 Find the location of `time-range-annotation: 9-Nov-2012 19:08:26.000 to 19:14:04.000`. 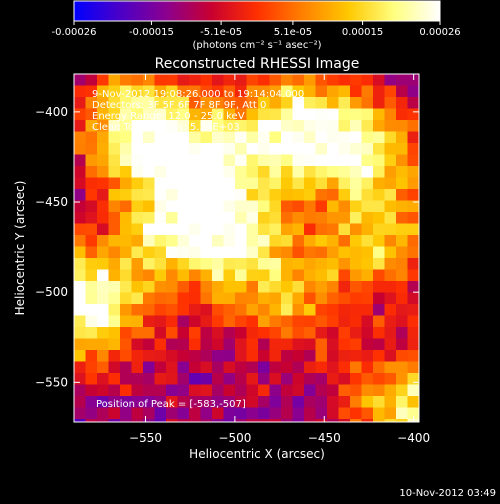

time-range-annotation: 9-Nov-2012 19:08:26.000 to 19:14:04.000 is located at coordinates (198, 94).